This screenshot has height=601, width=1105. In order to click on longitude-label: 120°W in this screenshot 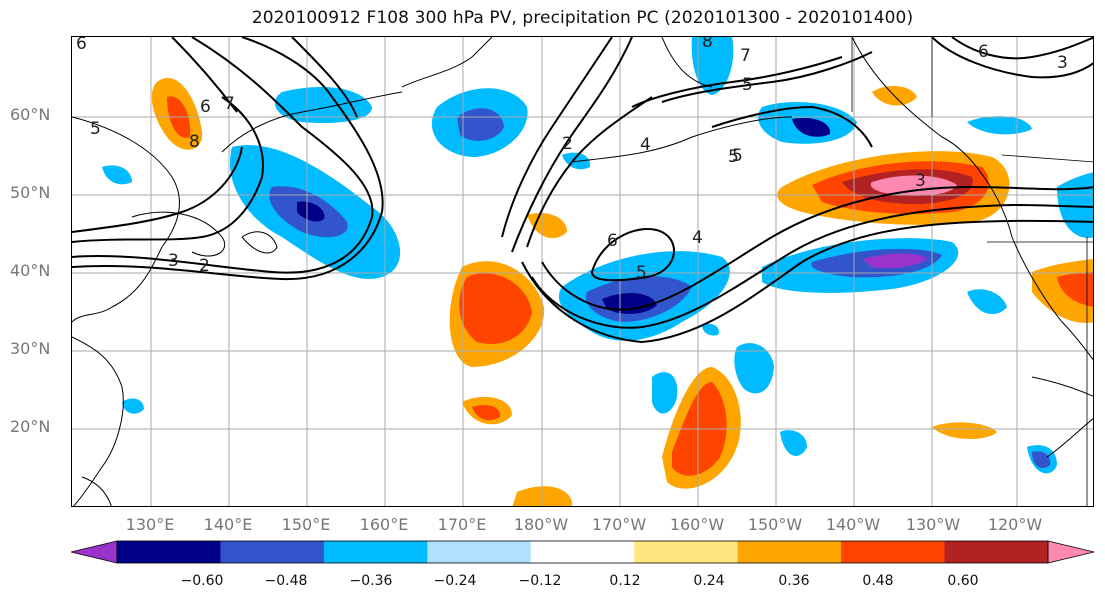, I will do `click(1015, 524)`.